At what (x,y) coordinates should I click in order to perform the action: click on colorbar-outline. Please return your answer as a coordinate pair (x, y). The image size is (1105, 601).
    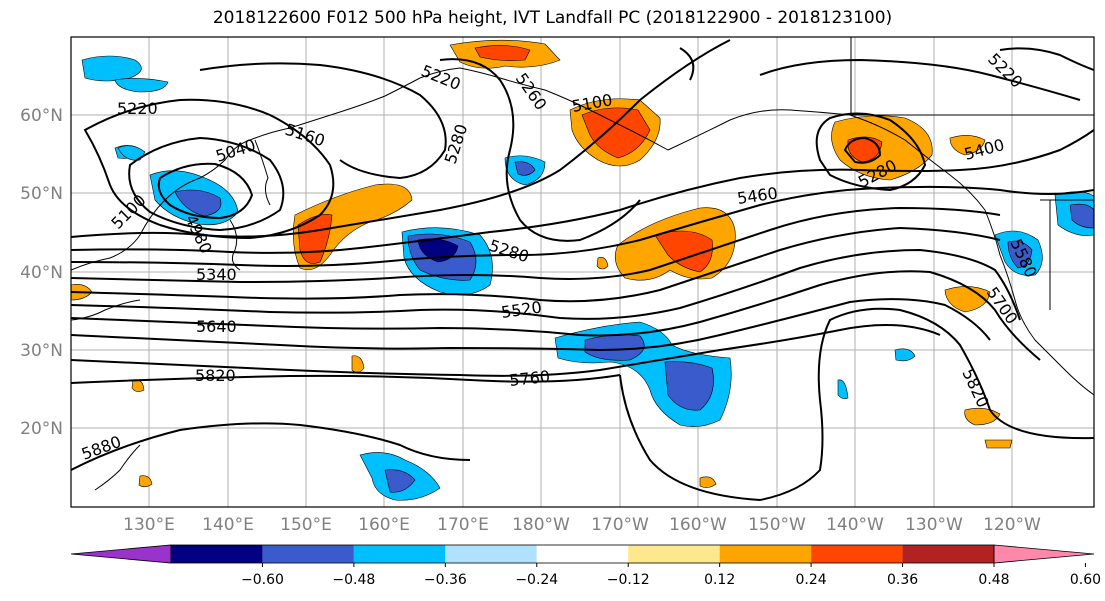
    Looking at the image, I should click on (582, 554).